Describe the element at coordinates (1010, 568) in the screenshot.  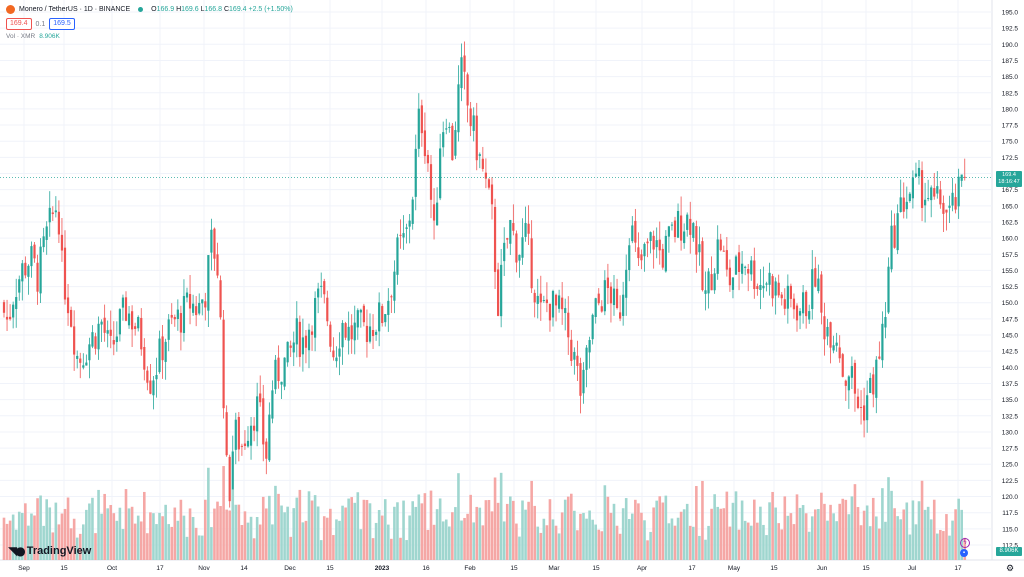
I see `settings-gear-icon: ⚙` at that location.